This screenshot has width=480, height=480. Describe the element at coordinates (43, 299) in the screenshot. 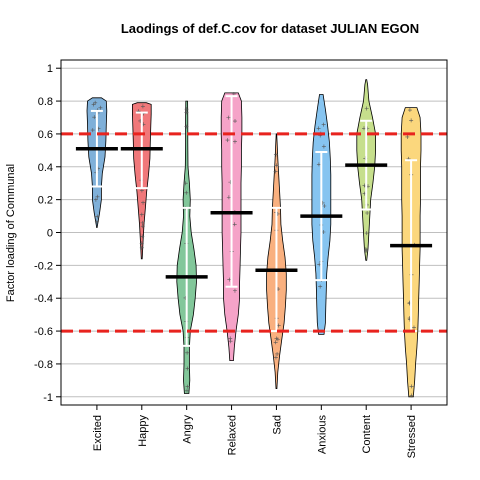

I see `y-tick-label: -0.4` at that location.